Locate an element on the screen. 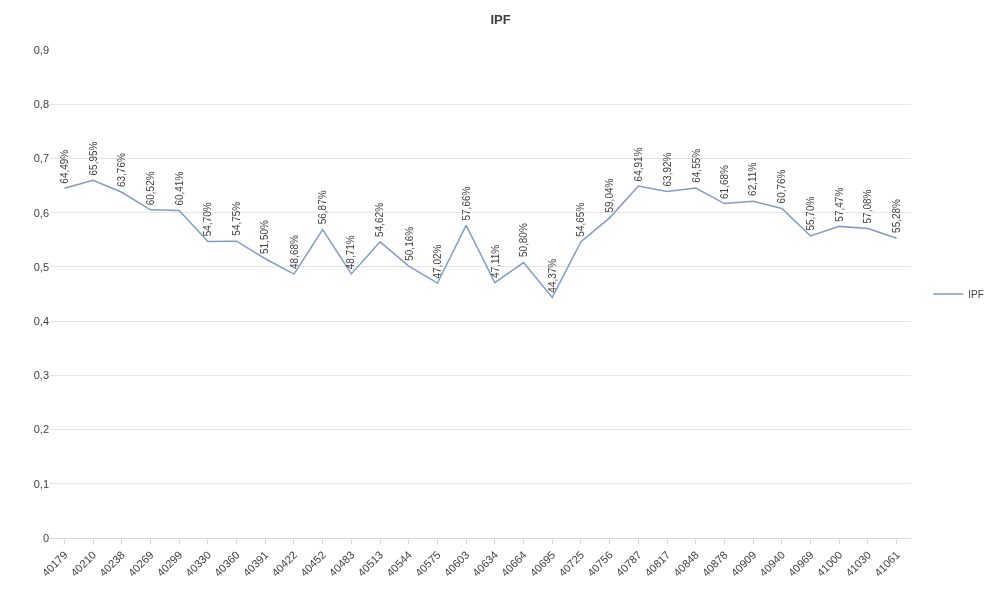 The width and height of the screenshot is (1001, 608). data-label: 47,11% is located at coordinates (495, 261).